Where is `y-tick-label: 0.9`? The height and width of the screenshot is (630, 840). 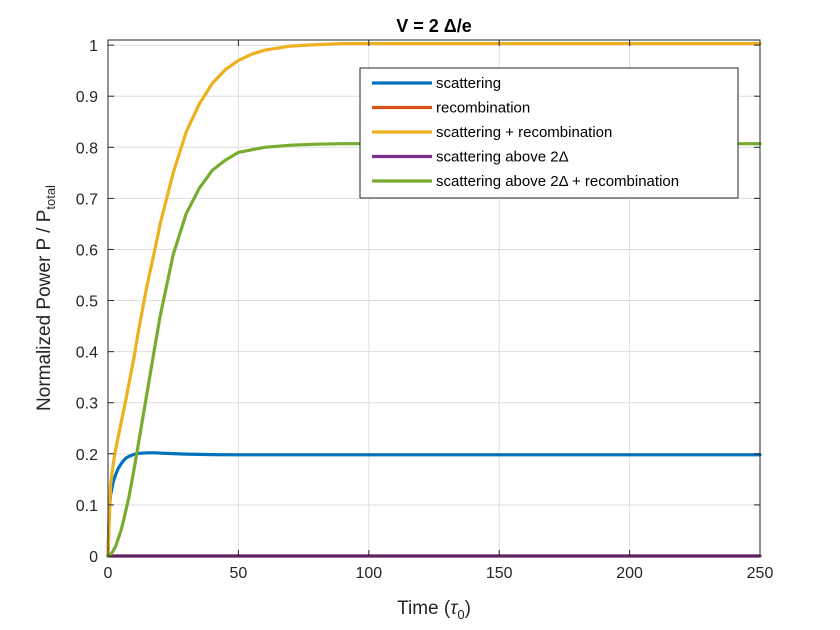
y-tick-label: 0.9 is located at coordinates (87, 97).